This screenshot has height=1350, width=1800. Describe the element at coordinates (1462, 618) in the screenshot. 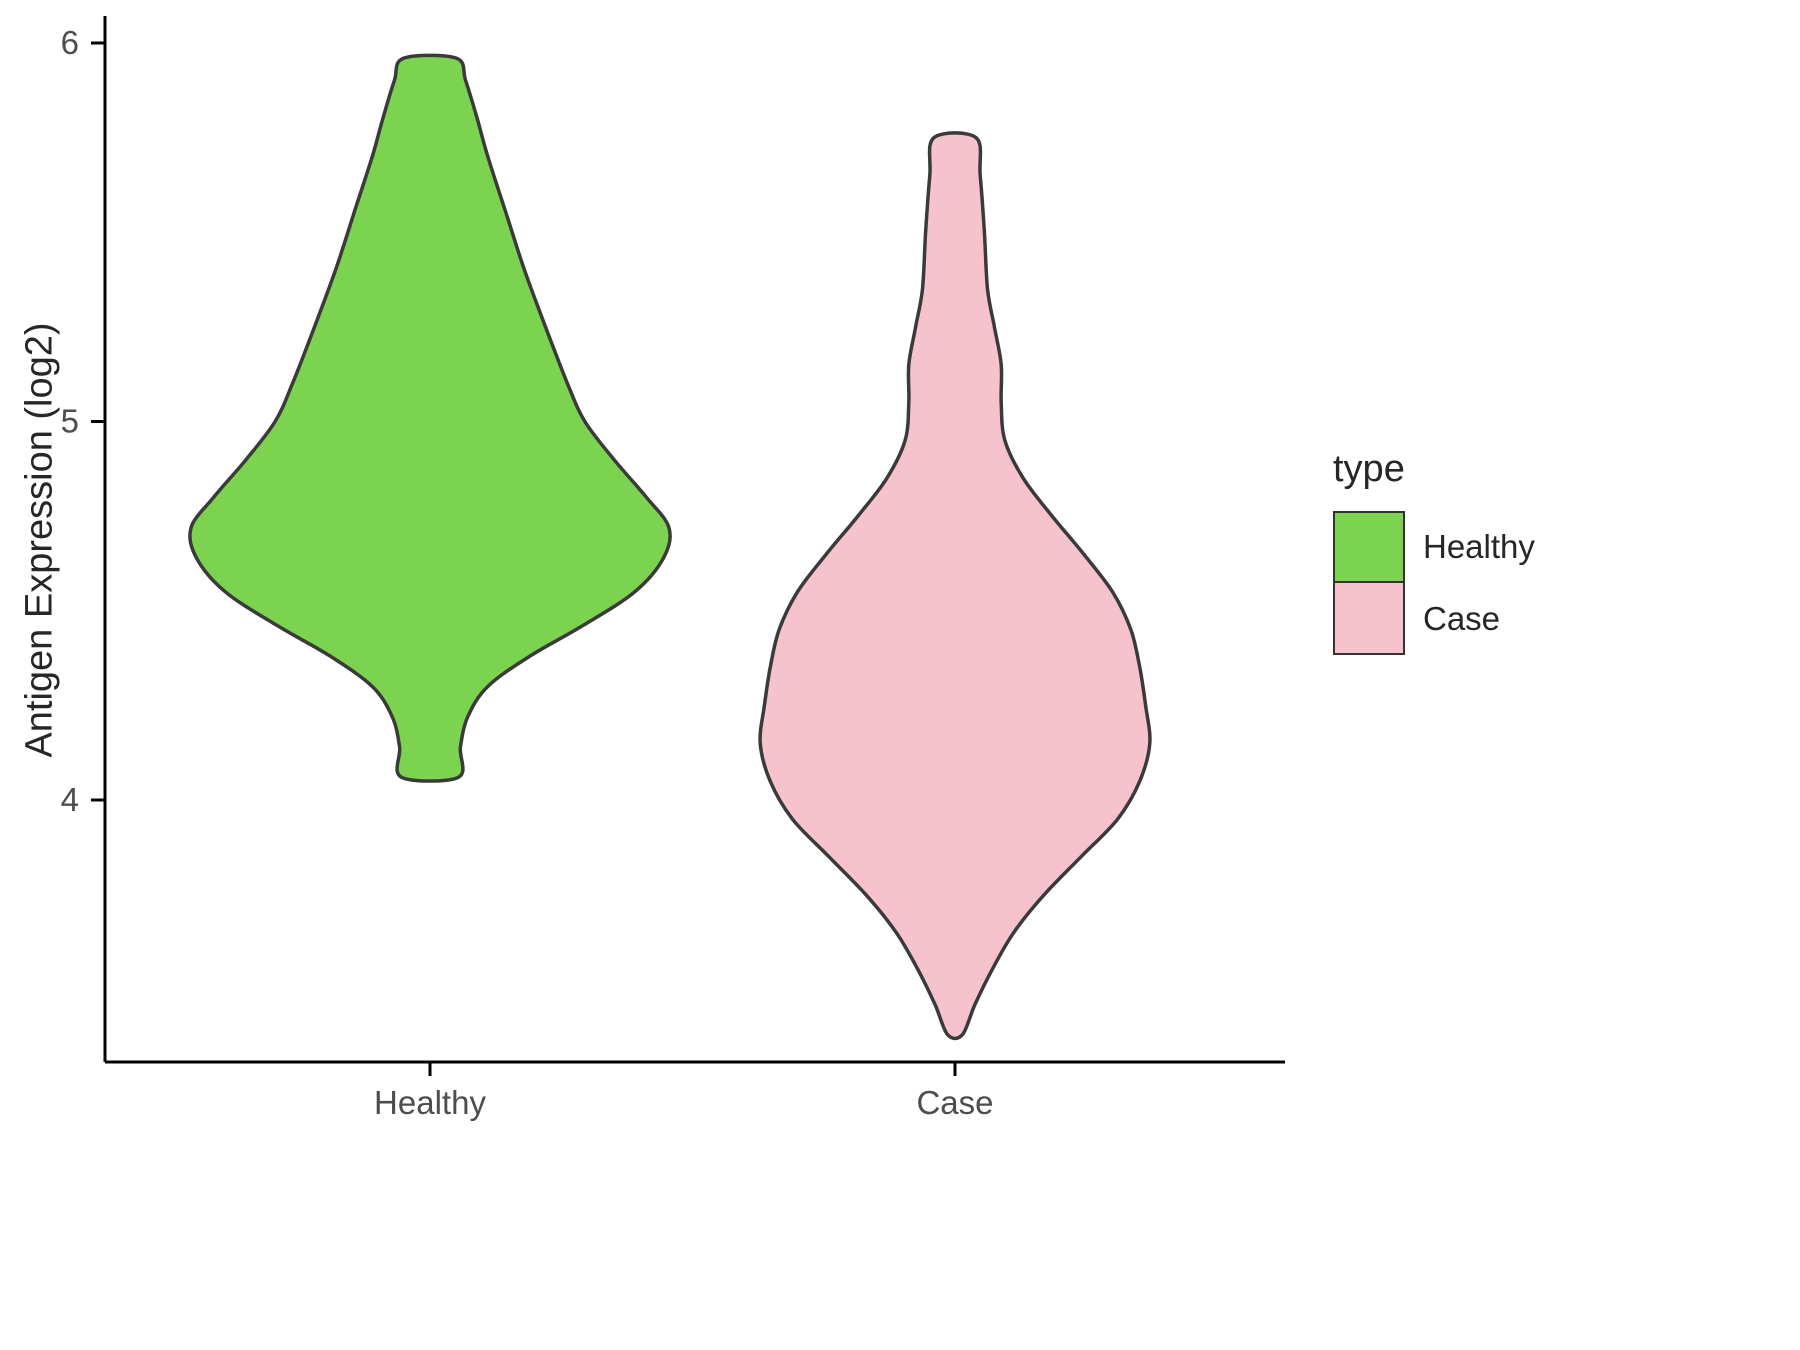

I see `legend-label-case: Case` at that location.